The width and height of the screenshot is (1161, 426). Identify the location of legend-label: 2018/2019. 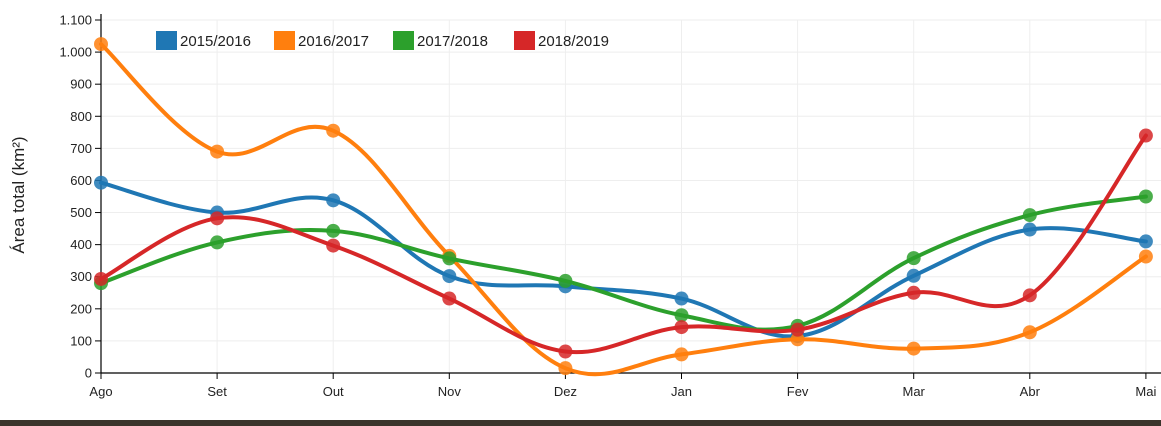
(573, 41).